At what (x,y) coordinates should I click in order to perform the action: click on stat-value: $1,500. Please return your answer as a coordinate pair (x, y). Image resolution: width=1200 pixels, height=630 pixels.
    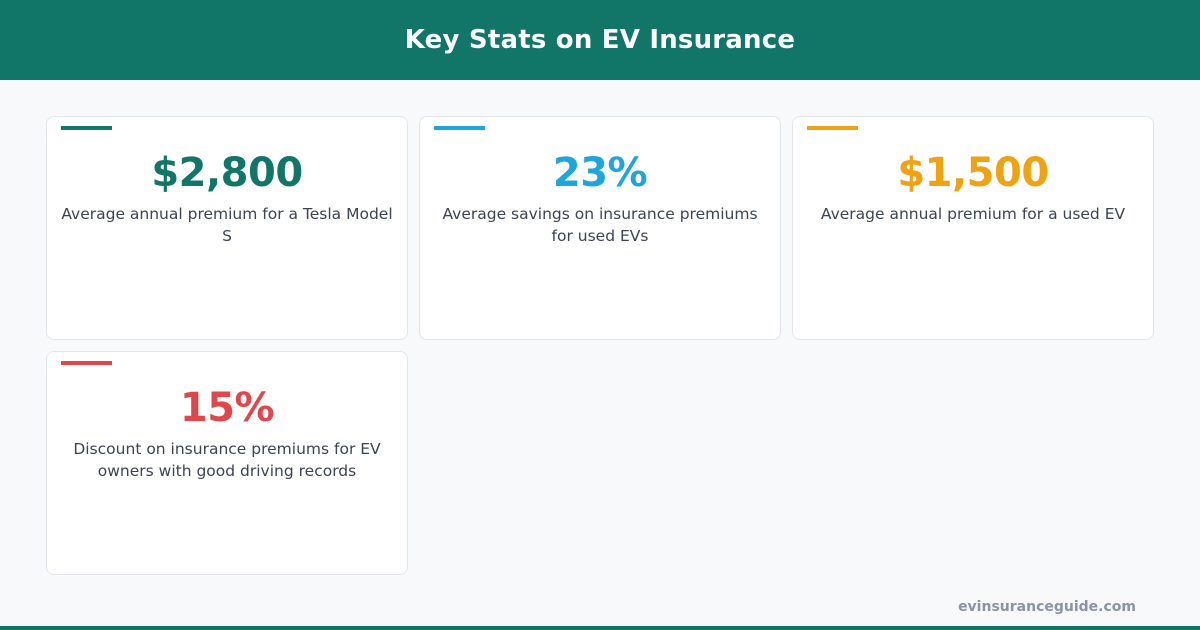
    Looking at the image, I should click on (973, 173).